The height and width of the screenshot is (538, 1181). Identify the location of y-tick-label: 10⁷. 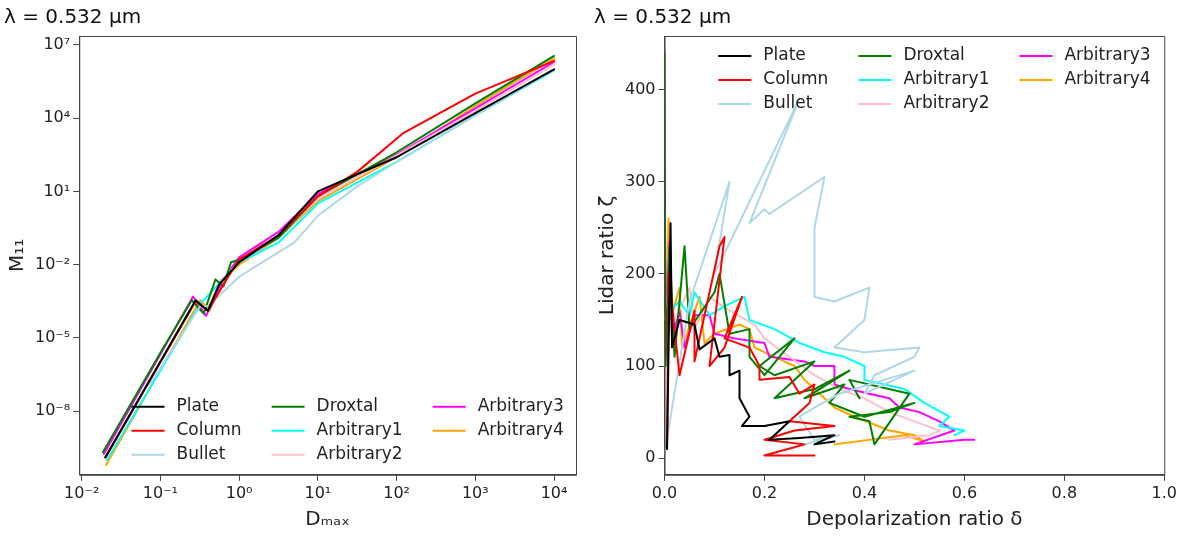
(57, 43).